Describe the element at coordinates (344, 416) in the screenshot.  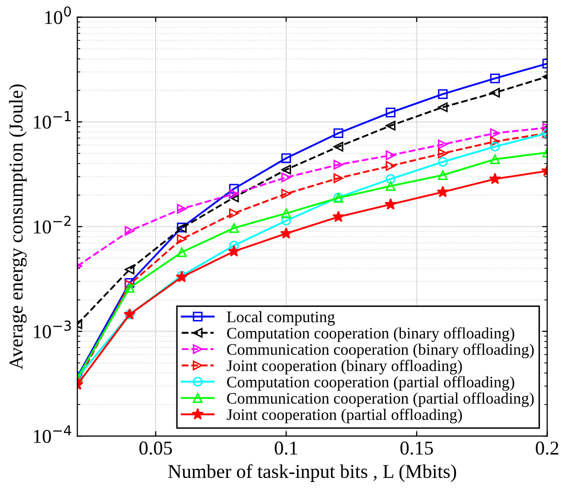
I see `legend-label: Joint cooperation (partial offloading)` at that location.